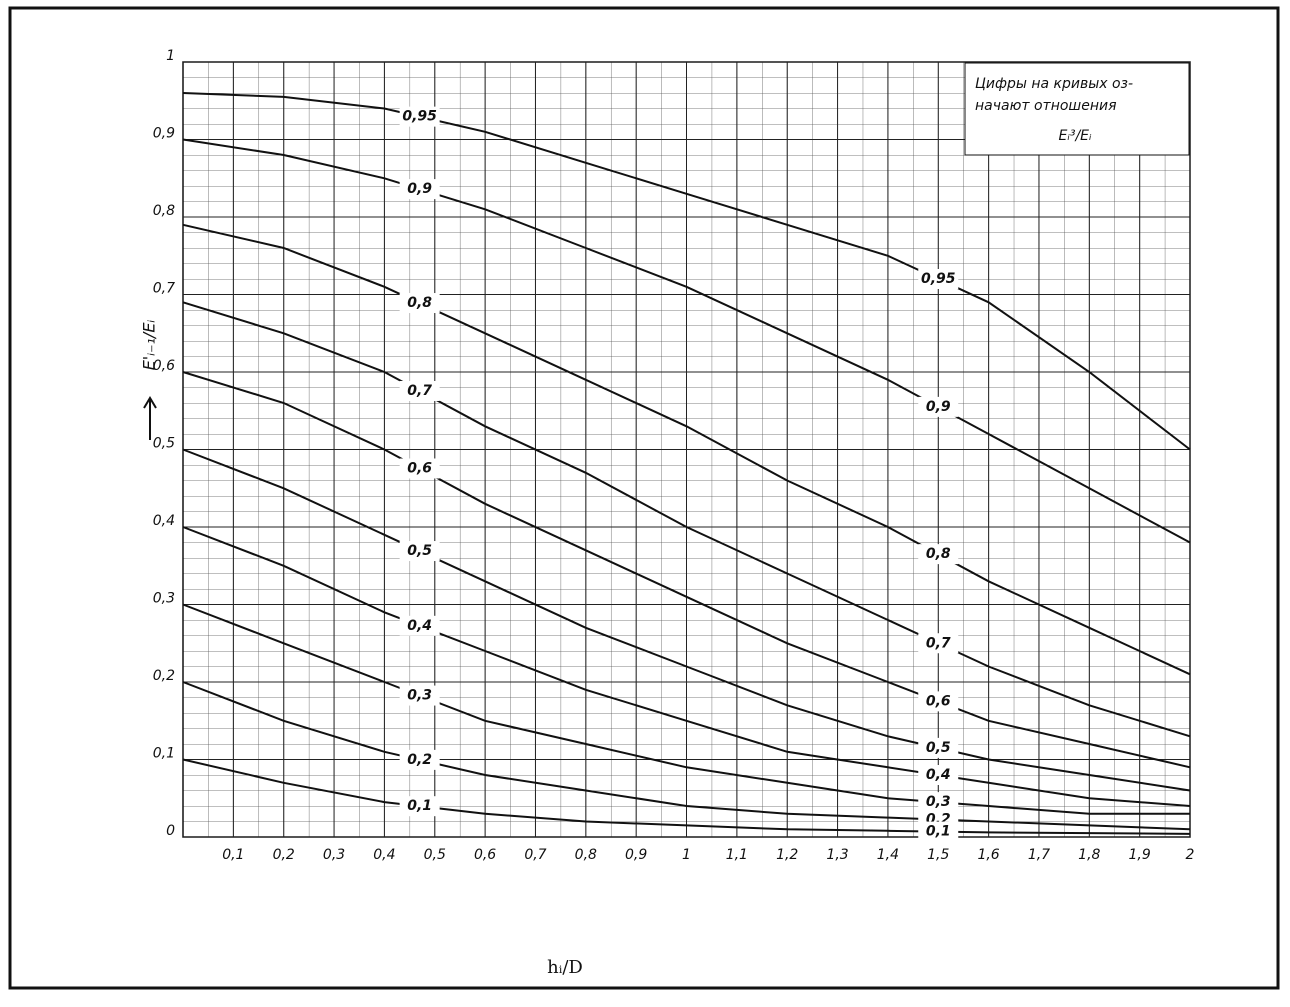 This screenshot has height=1007, width=1290. What do you see at coordinates (164, 289) in the screenshot?
I see `y-tick-label: 0,7` at bounding box center [164, 289].